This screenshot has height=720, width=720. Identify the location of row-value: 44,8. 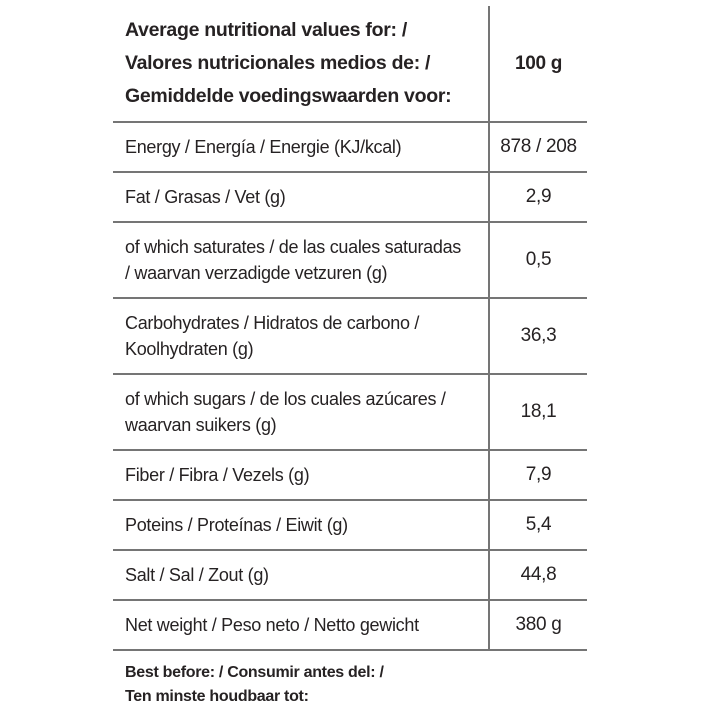
(537, 575).